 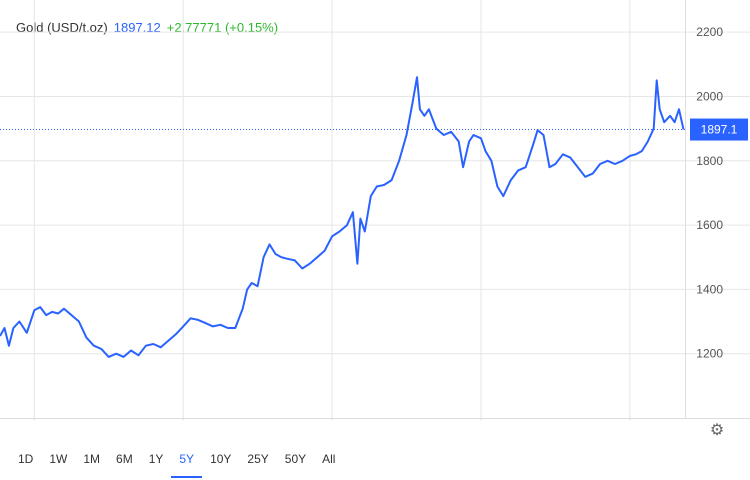 I want to click on y-tick-label: 1400, so click(x=709, y=289).